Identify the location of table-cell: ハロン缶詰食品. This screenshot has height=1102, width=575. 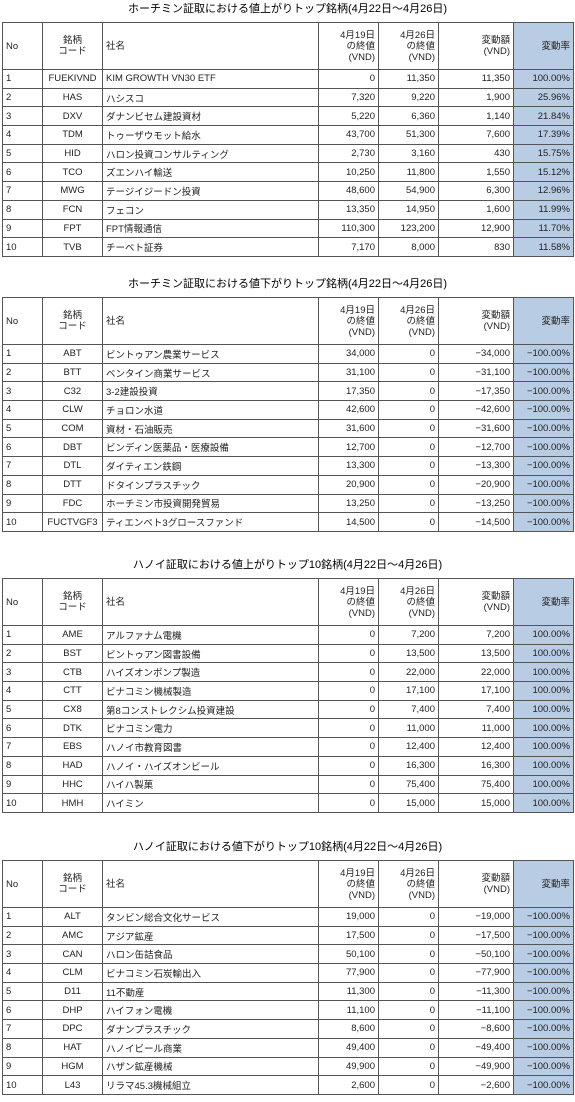
(210, 954).